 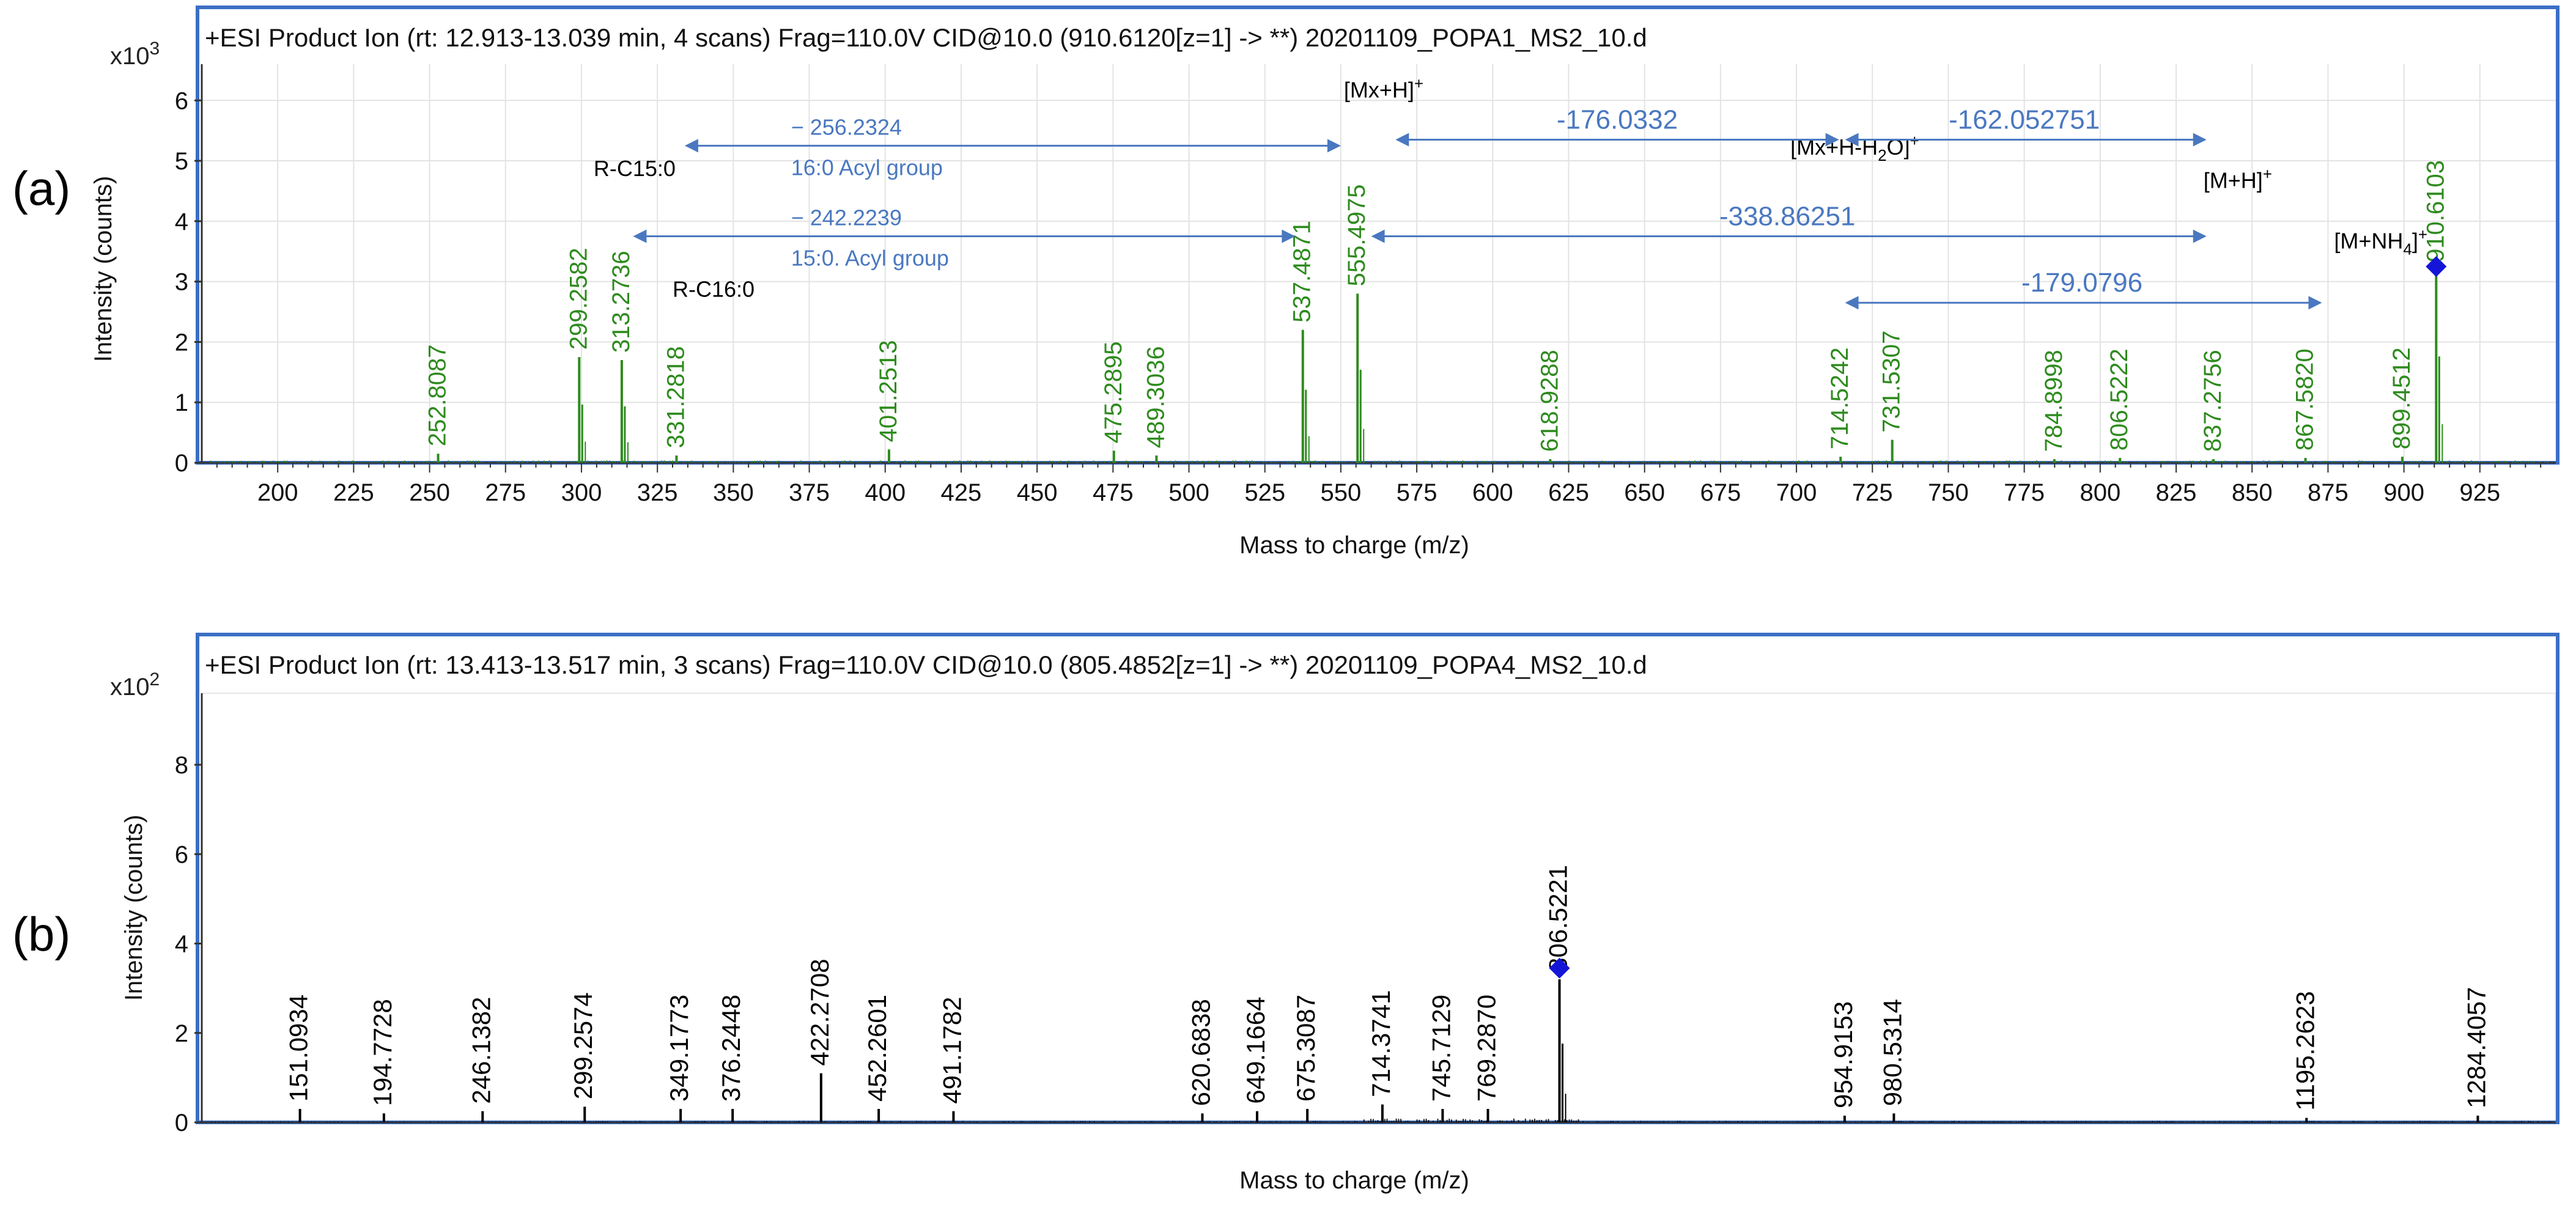 What do you see at coordinates (181, 221) in the screenshot?
I see `y-tick-label: 4` at bounding box center [181, 221].